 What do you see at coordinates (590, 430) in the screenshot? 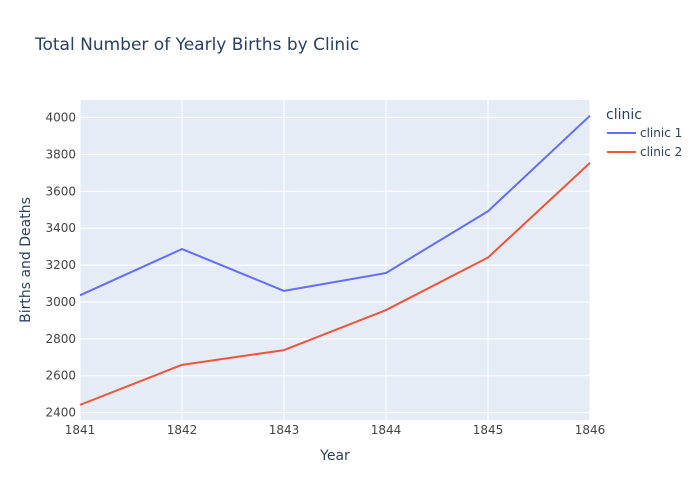
I see `x-tick-label: 1846` at bounding box center [590, 430].